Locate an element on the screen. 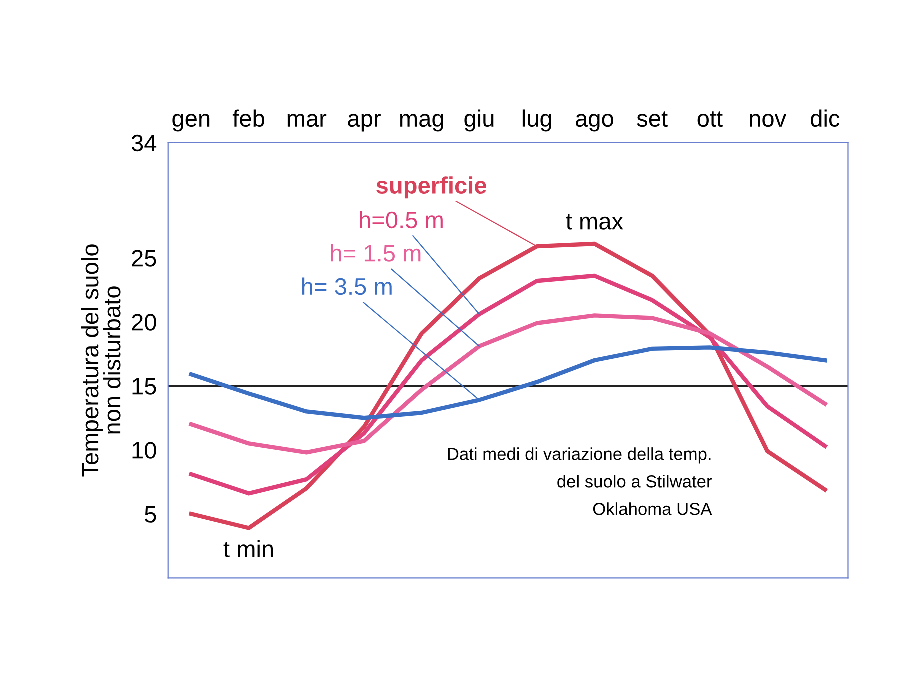 This screenshot has height=677, width=920. y-tick-label: 25 is located at coordinates (144, 258).